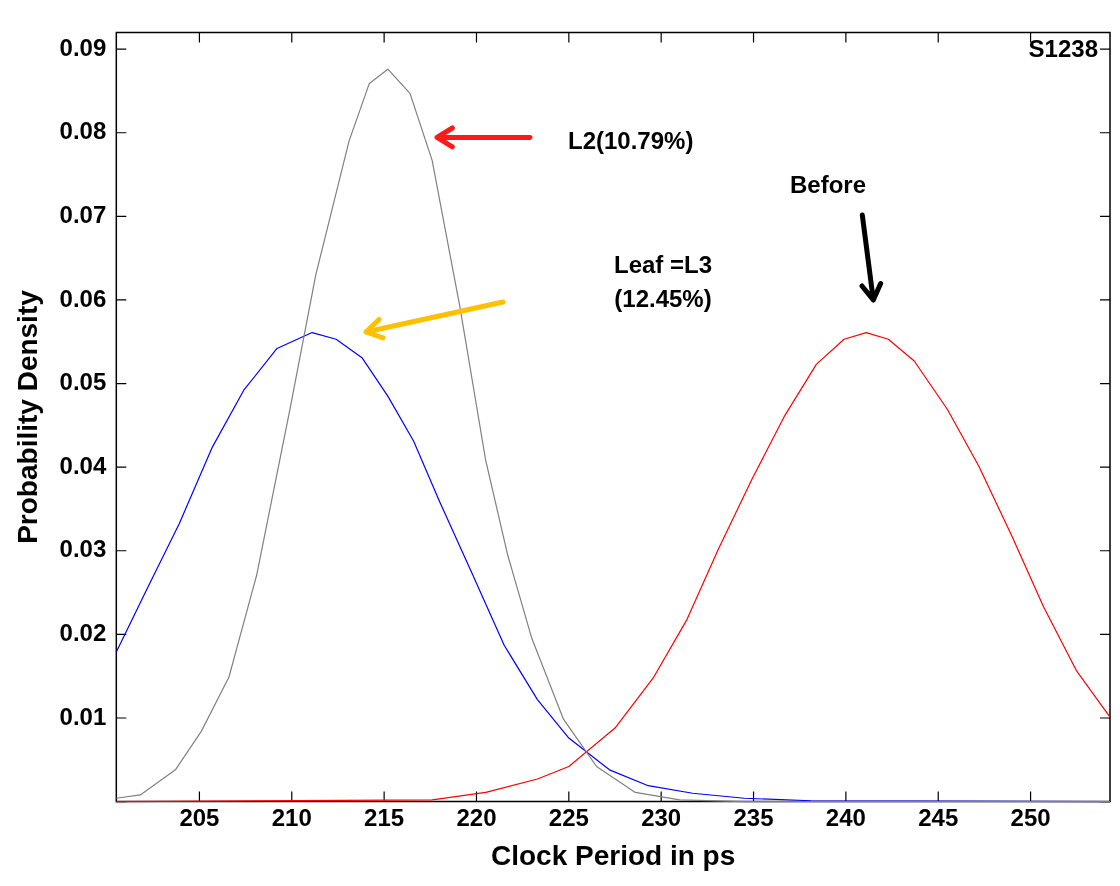 This screenshot has width=1120, height=886. Describe the element at coordinates (83, 298) in the screenshot. I see `y-tick-label: 0.06` at that location.